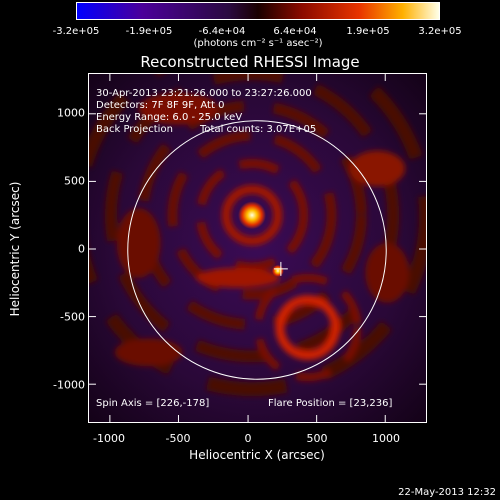 The width and height of the screenshot is (500, 500). Describe the element at coordinates (72, 317) in the screenshot. I see `y-tick: -500` at that location.